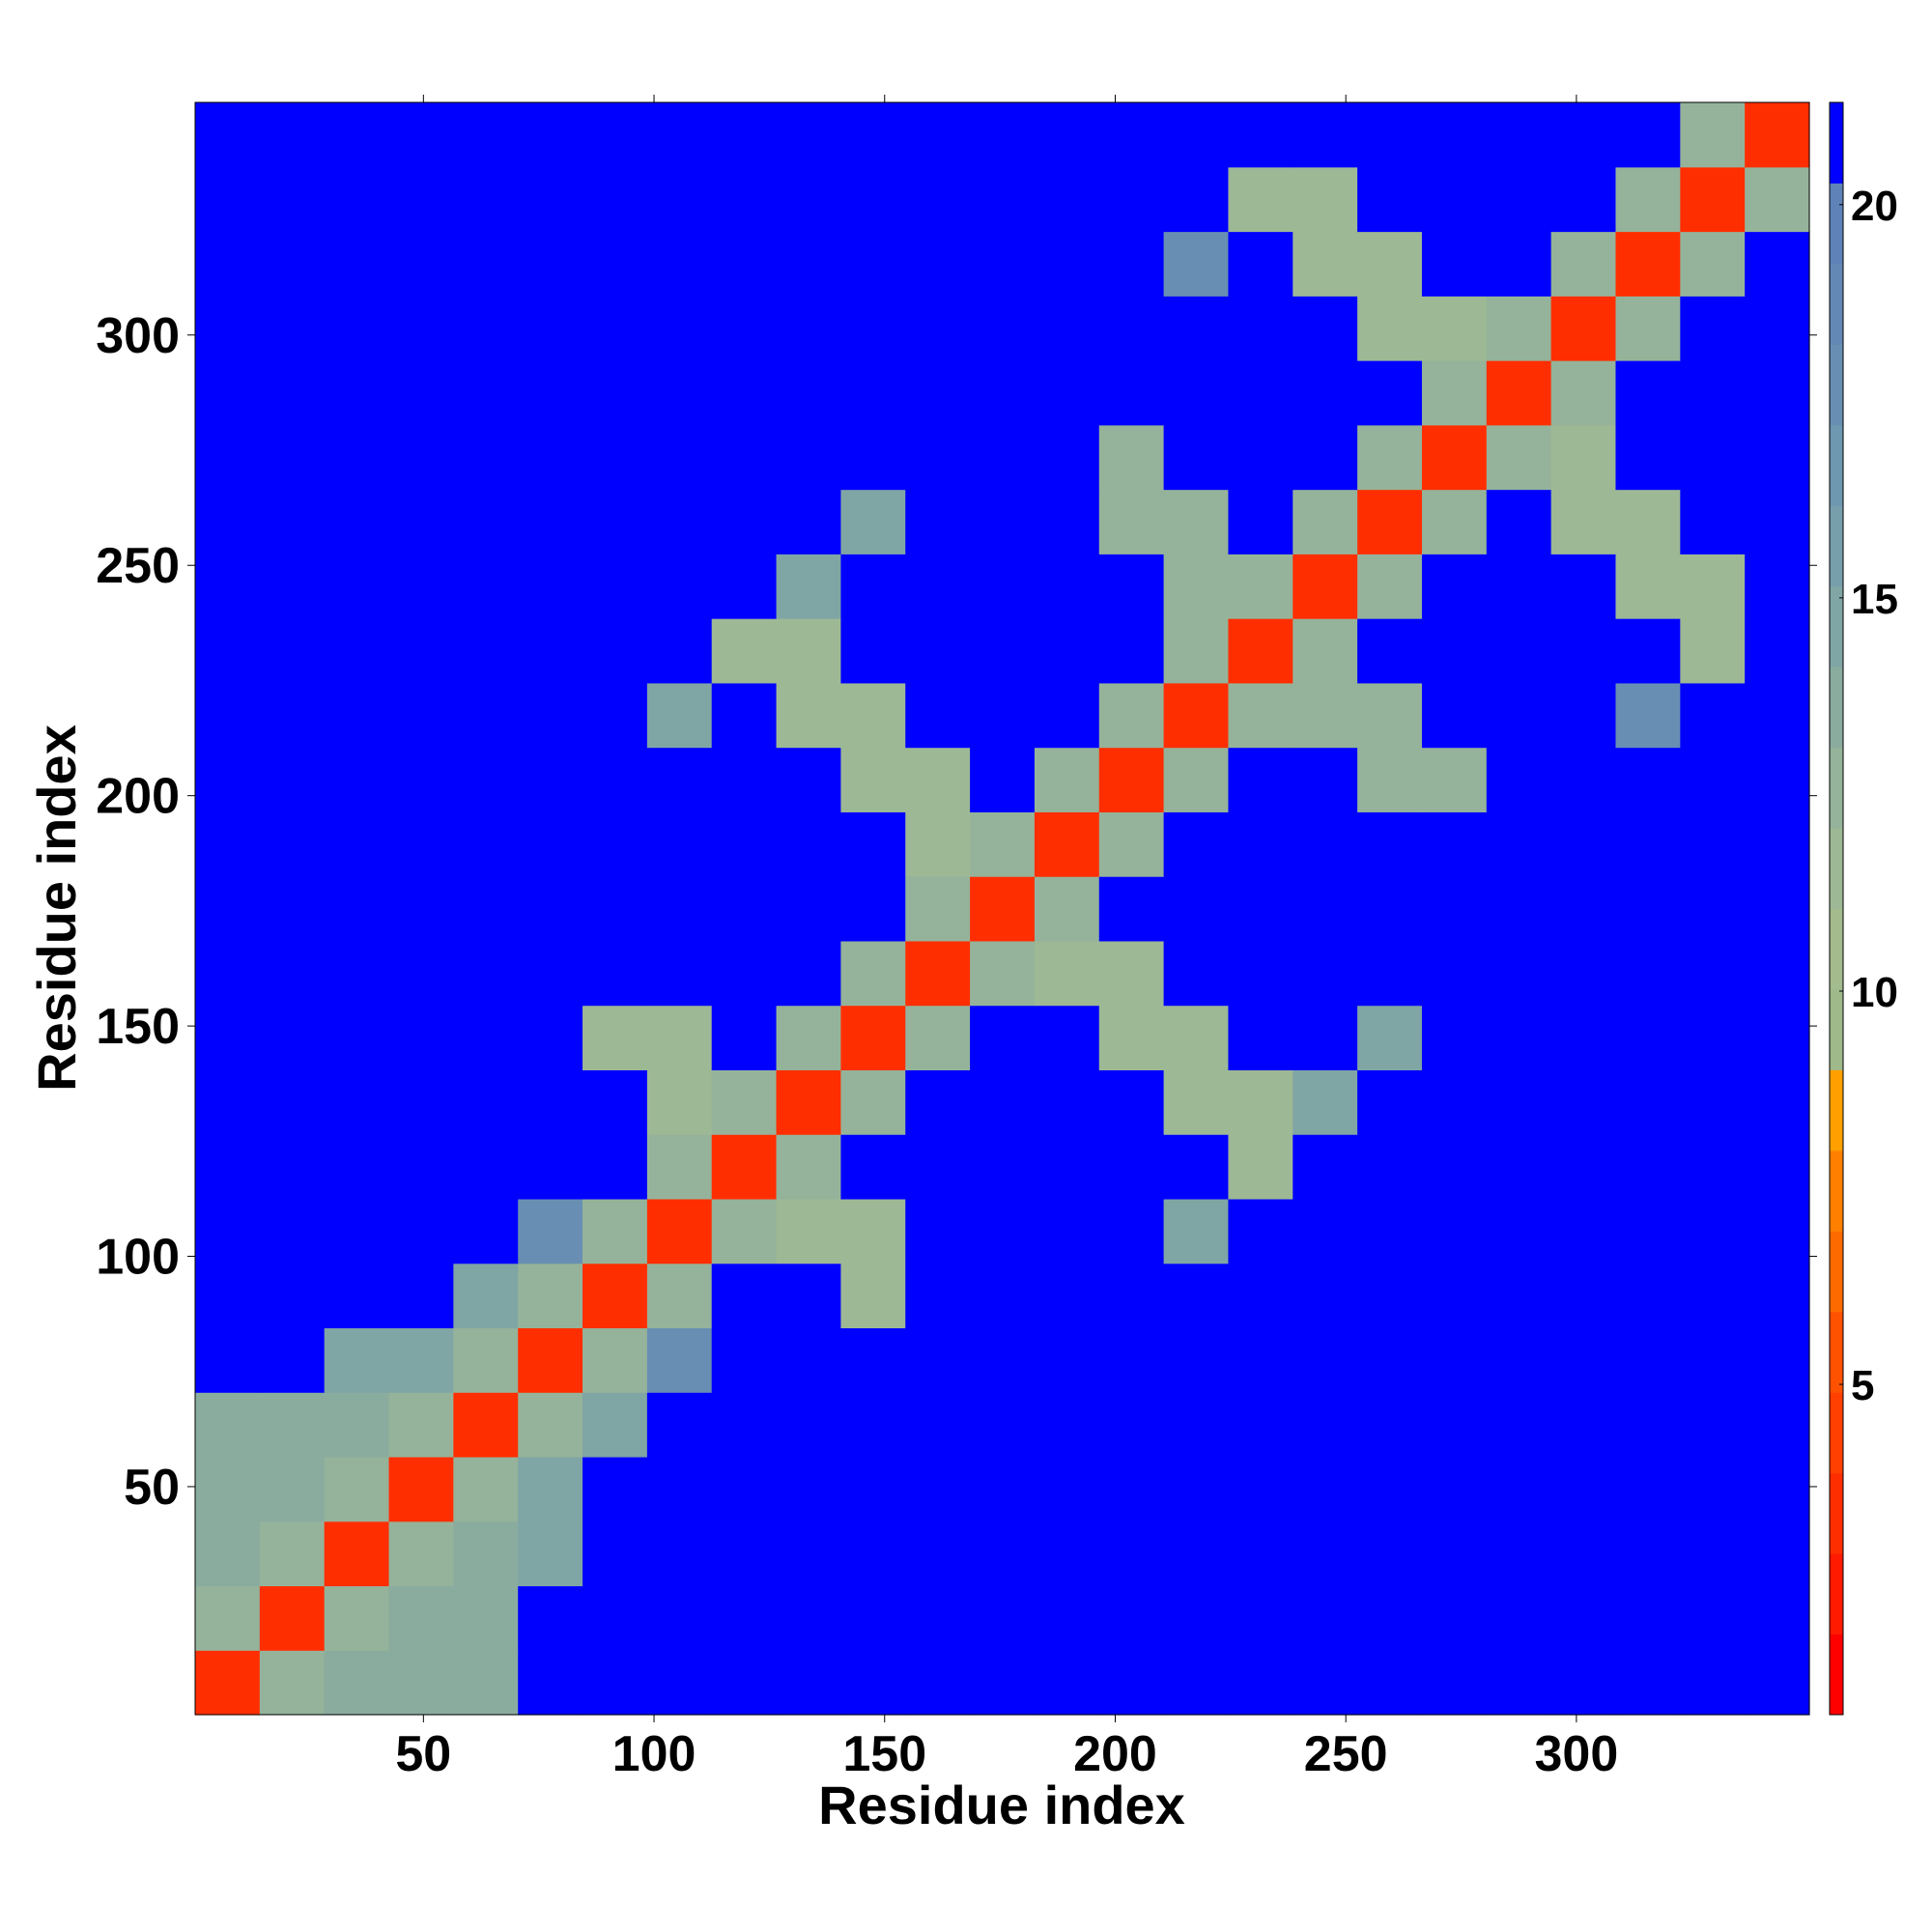 This screenshot has width=1932, height=1932. I want to click on colorbar-tick-label: 5, so click(1862, 1385).